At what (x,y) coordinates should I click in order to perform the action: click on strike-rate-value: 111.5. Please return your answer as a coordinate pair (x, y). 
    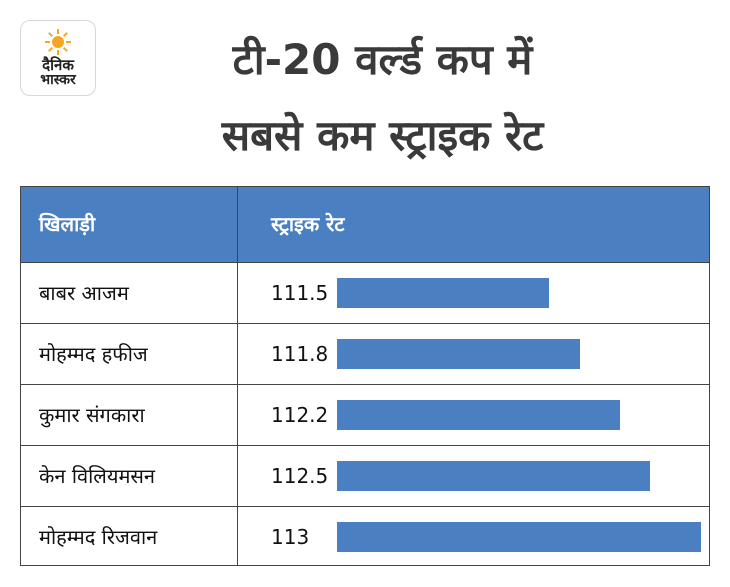
    Looking at the image, I should click on (300, 293).